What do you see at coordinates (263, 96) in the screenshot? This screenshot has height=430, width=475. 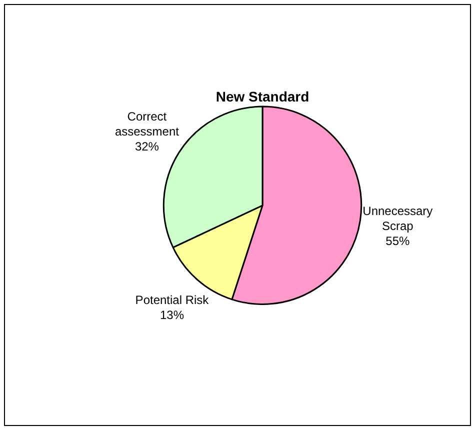 I see `chart-title: New Standard` at bounding box center [263, 96].